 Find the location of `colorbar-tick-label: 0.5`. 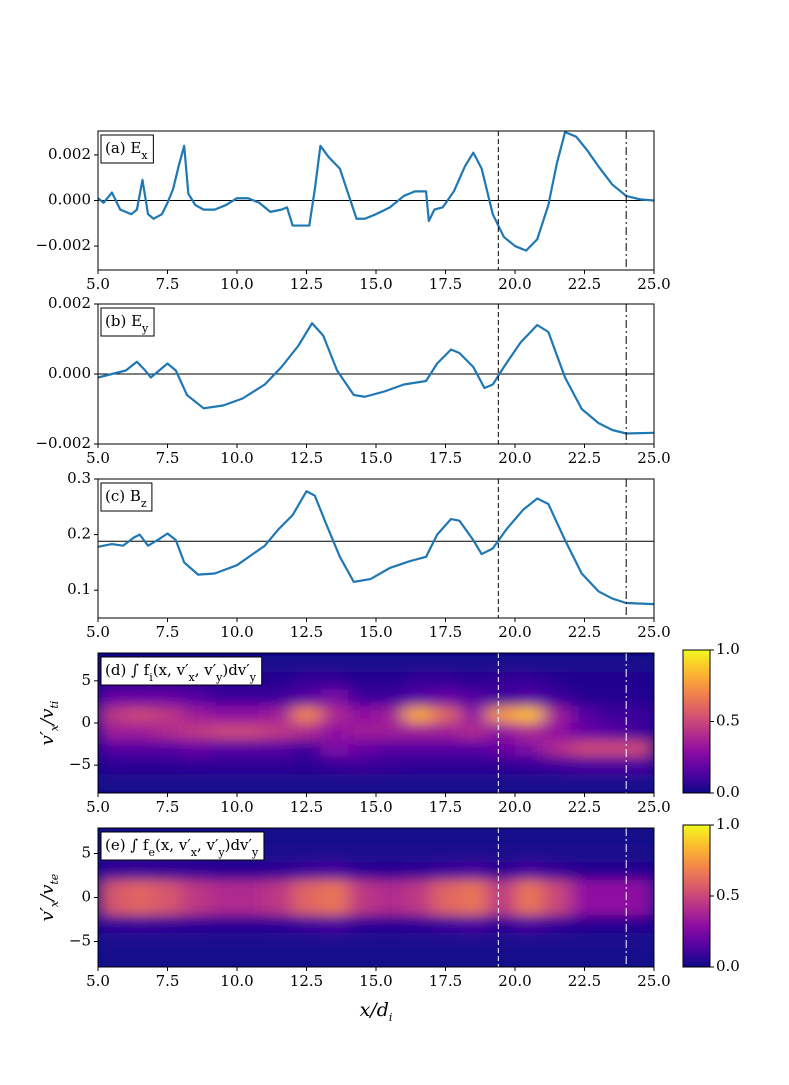

colorbar-tick-label: 0.5 is located at coordinates (728, 721).